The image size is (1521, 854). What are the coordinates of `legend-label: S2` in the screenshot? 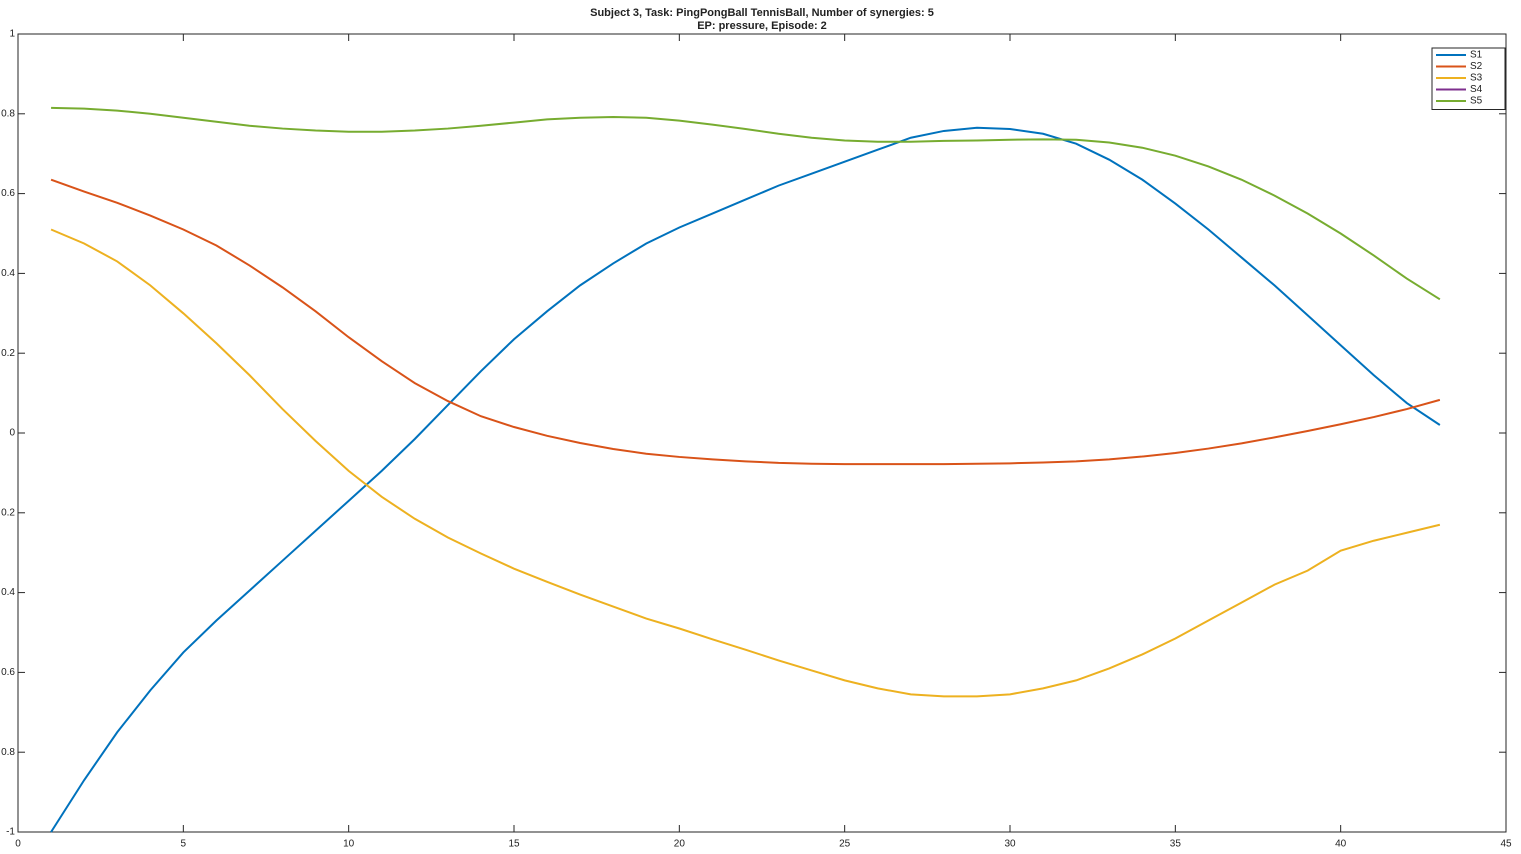 It's located at (1476, 66).